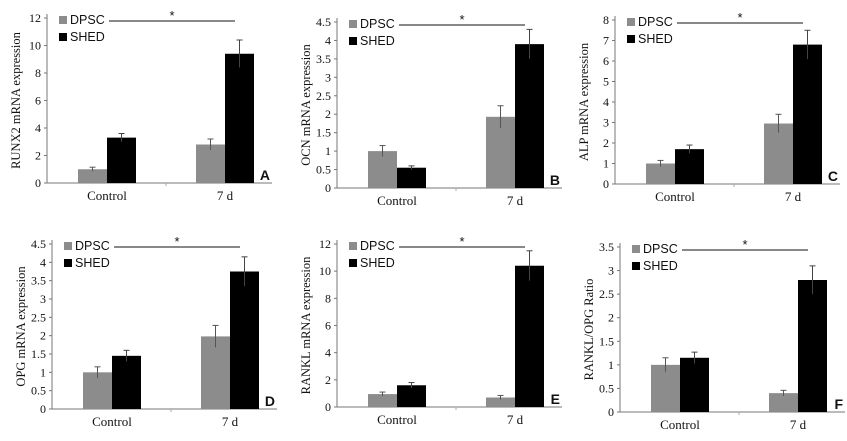 The width and height of the screenshot is (847, 441). What do you see at coordinates (265, 175) in the screenshot?
I see `panel-letter: A` at bounding box center [265, 175].